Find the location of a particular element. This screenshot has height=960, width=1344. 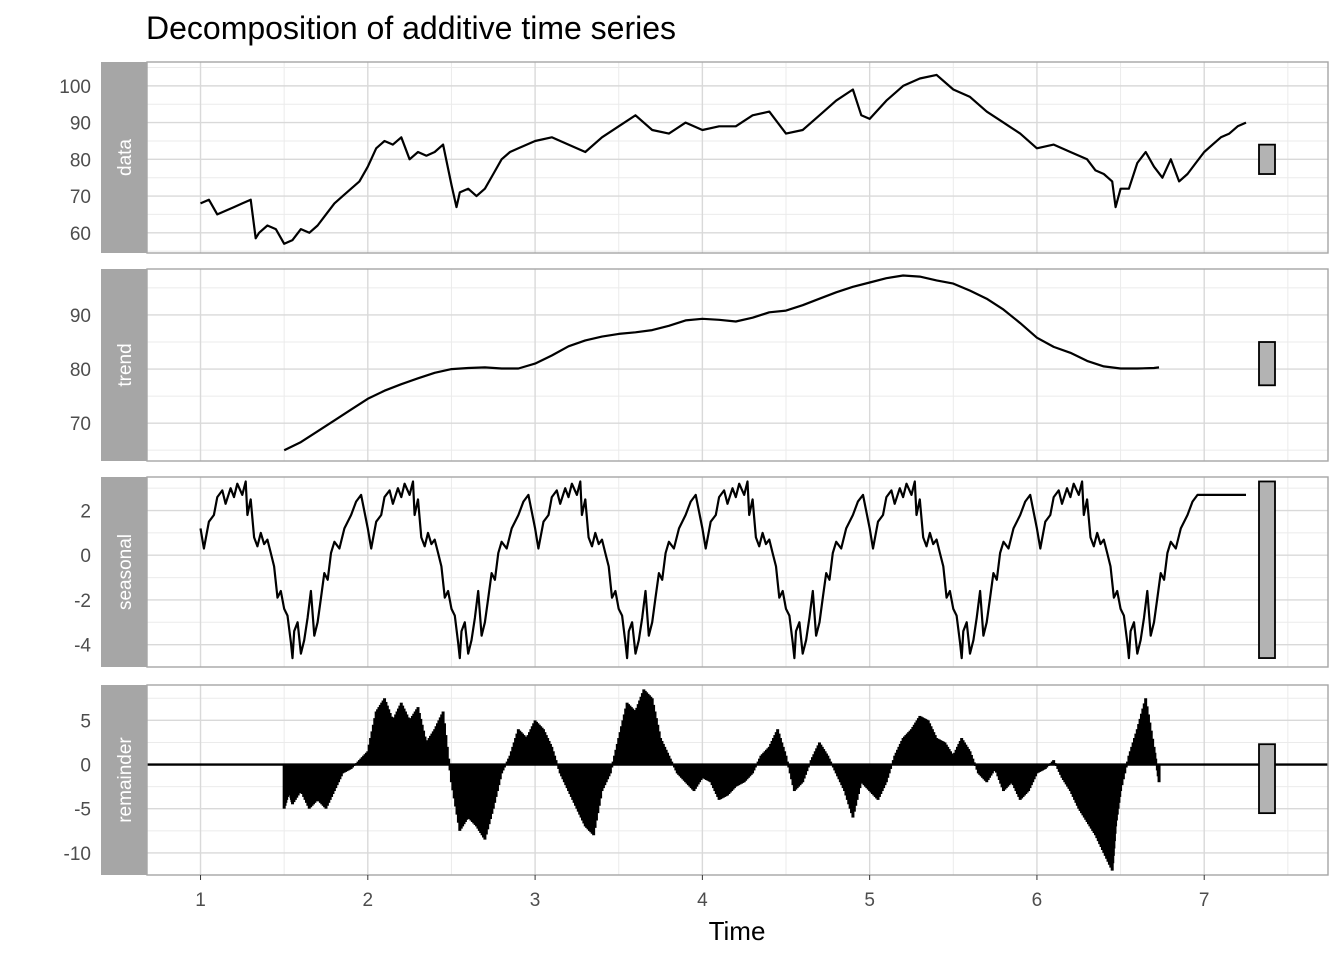

x-tick-label: 4 is located at coordinates (702, 900).